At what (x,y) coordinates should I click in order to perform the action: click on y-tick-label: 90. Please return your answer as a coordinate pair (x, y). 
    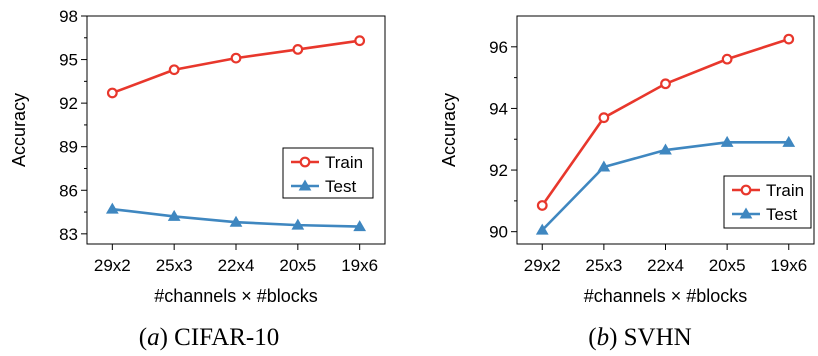
    Looking at the image, I should click on (498, 232).